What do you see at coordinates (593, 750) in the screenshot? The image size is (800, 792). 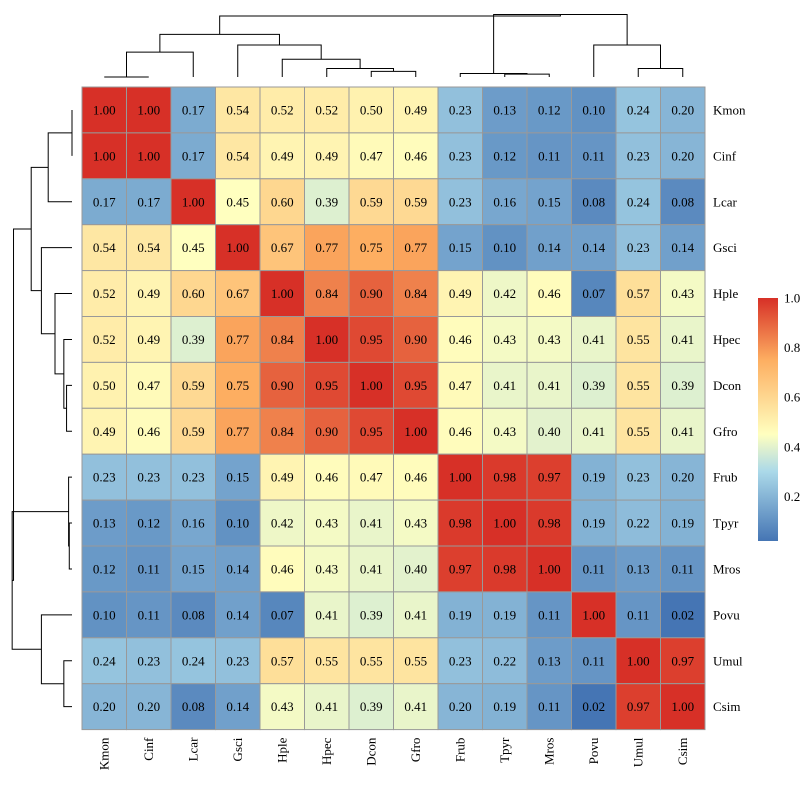 I see `column-label: Povu` at bounding box center [593, 750].